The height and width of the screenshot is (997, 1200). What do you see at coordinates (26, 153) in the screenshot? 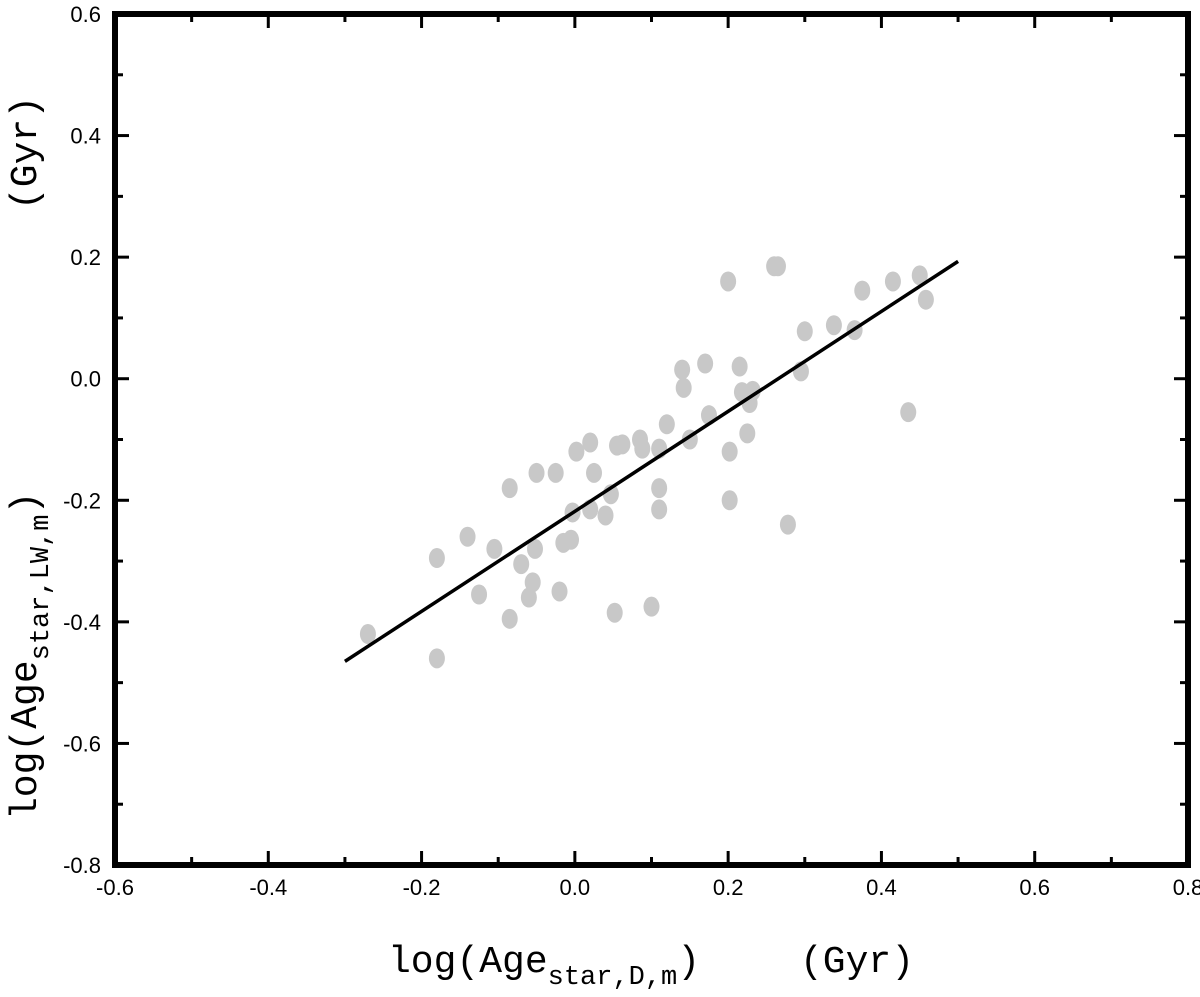
I see `y-axis-label-unit: (Gyr)` at bounding box center [26, 153].